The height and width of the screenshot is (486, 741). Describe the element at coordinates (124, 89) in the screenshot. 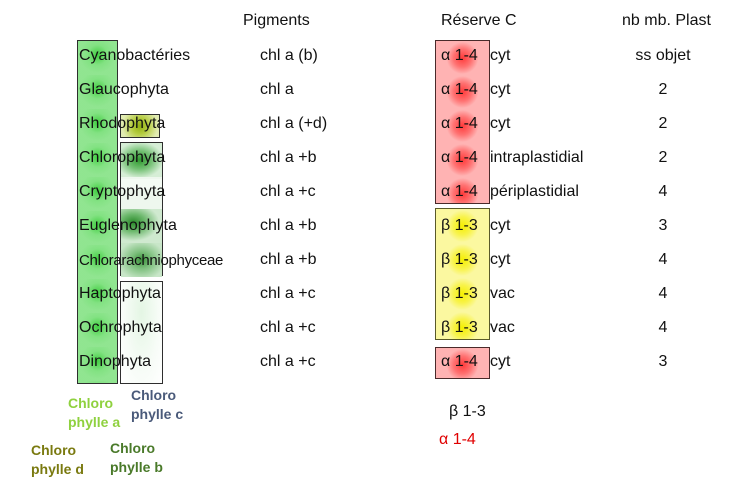

I see `taxon-name: Glaucophyta` at that location.